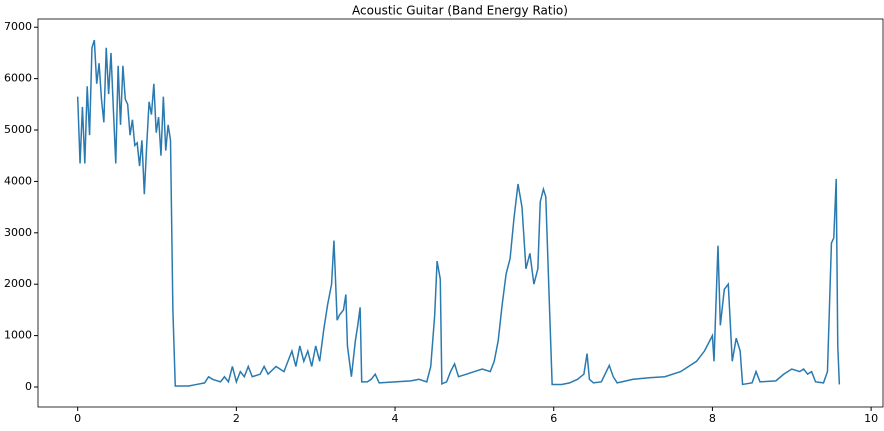 This screenshot has height=431, width=884. What do you see at coordinates (871, 418) in the screenshot?
I see `x-tick-label: 10` at bounding box center [871, 418].